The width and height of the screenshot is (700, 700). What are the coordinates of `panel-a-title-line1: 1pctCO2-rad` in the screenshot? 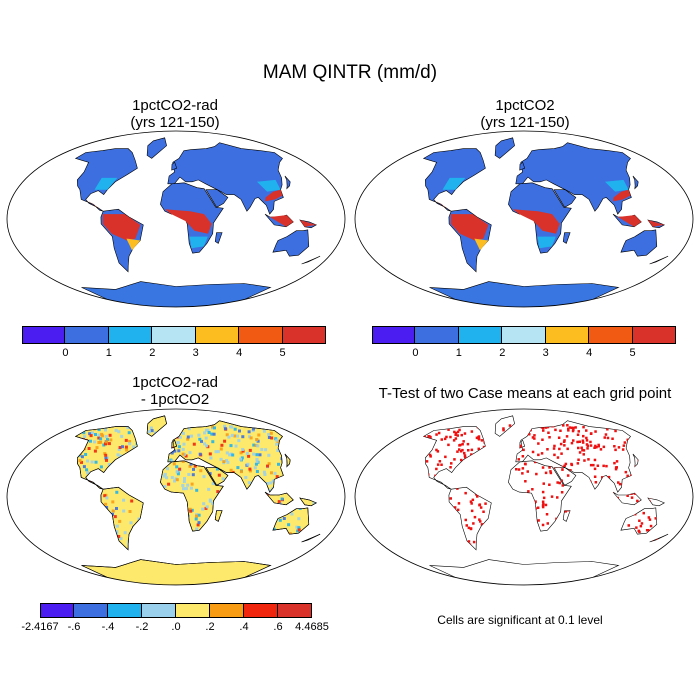 It's located at (175, 105).